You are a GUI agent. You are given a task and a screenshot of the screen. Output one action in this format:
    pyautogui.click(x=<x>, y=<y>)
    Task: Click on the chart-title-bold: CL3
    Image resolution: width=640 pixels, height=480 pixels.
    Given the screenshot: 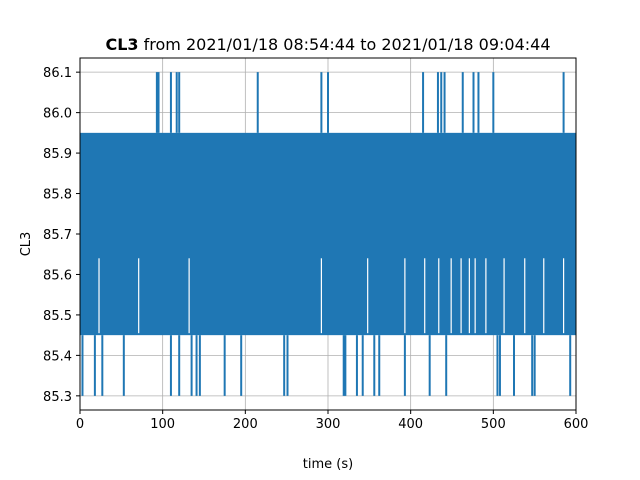 What is the action you would take?
    pyautogui.click(x=121, y=44)
    